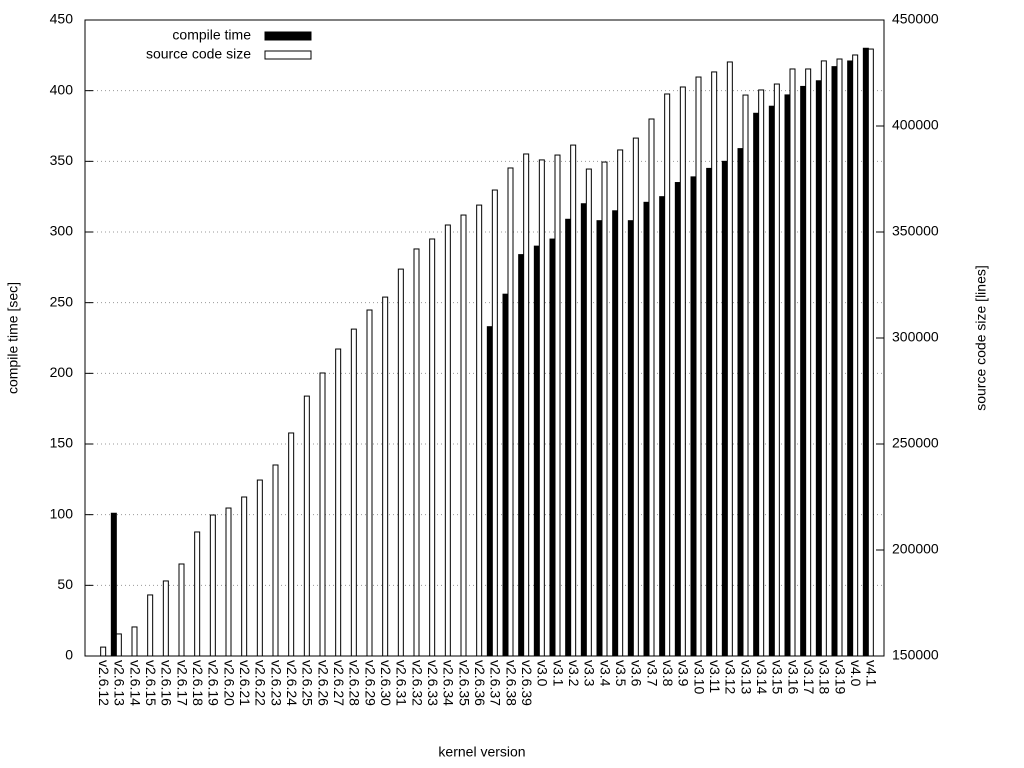  I want to click on x-tick-label: v3.12, so click(731, 677).